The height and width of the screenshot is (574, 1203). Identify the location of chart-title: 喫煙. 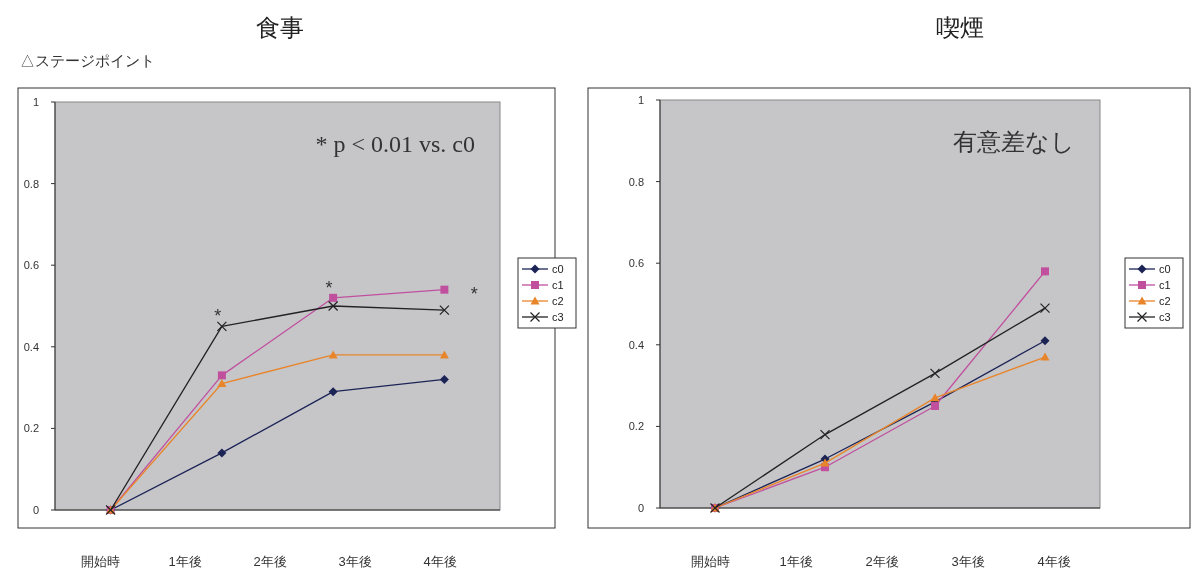
(960, 27).